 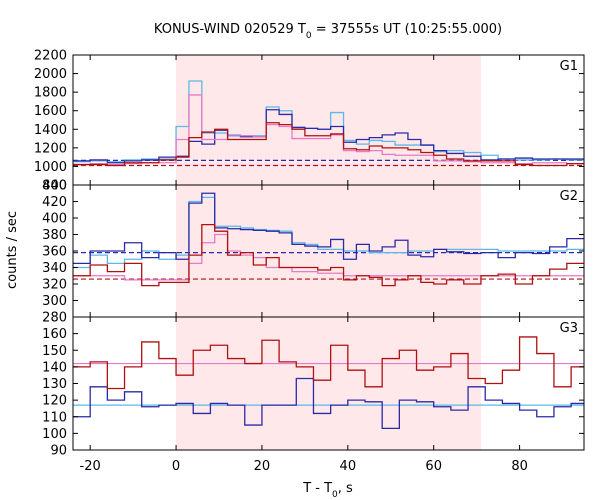 I want to click on panel-label: G3, so click(x=569, y=328).